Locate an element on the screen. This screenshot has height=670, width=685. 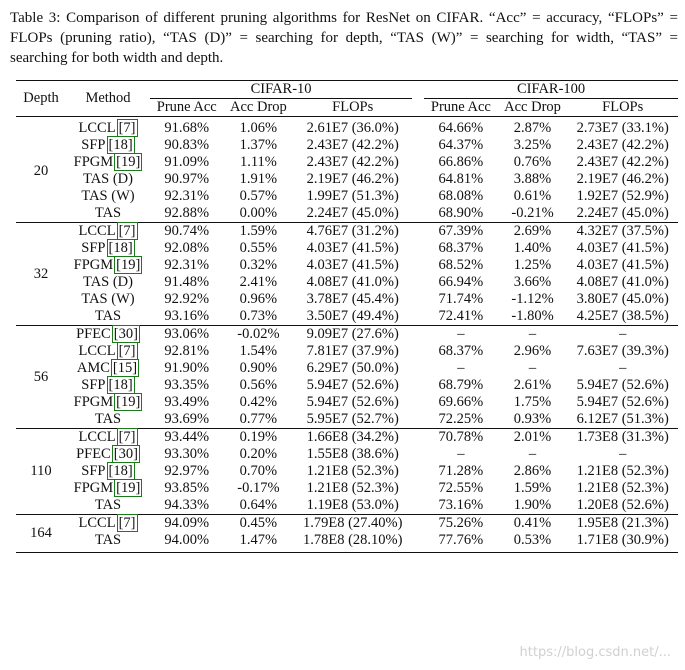
cifar10-flops-cell: 2.24E7 (45.0%) is located at coordinates (352, 213).